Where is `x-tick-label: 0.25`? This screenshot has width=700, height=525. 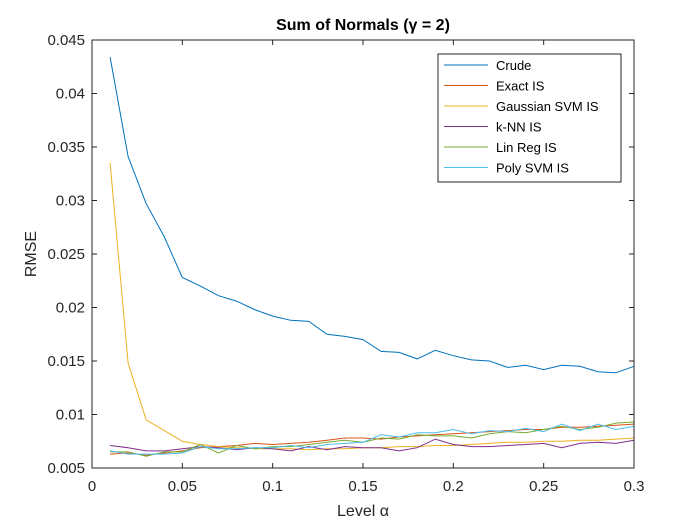
x-tick-label: 0.25 is located at coordinates (543, 486).